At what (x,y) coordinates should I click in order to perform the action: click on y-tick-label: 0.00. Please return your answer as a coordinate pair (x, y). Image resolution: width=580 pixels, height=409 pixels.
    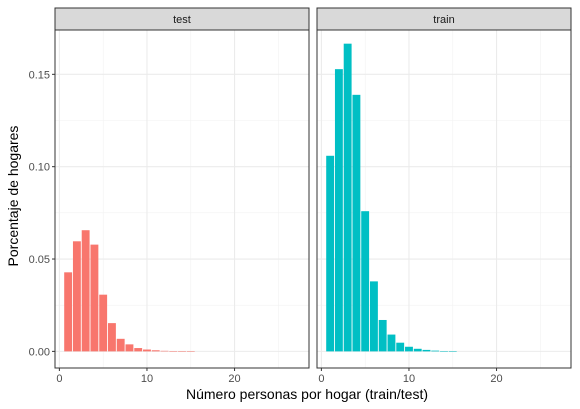
    Looking at the image, I should click on (39, 352).